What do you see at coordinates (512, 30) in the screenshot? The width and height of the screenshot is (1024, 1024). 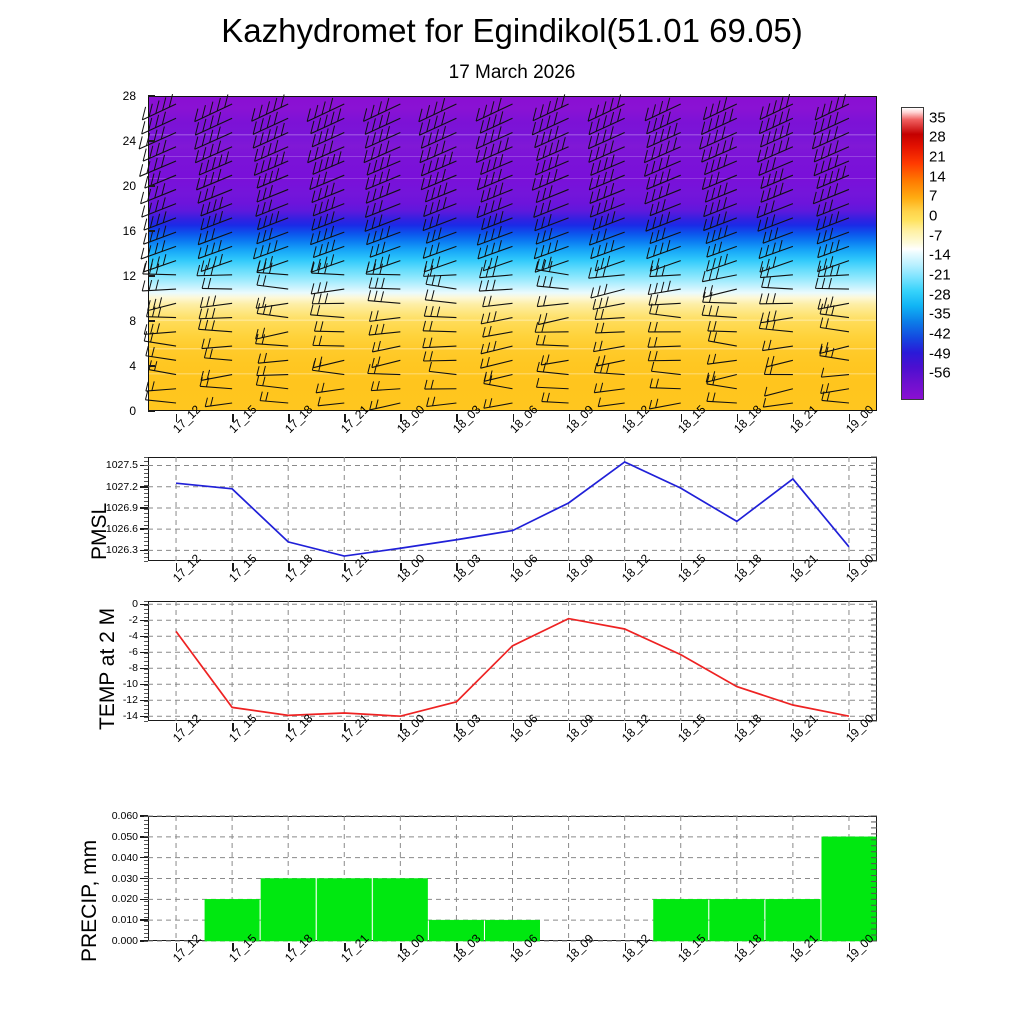 I see `page-title: Kazhydromet for Egindikol(51.01 69.05)` at bounding box center [512, 30].